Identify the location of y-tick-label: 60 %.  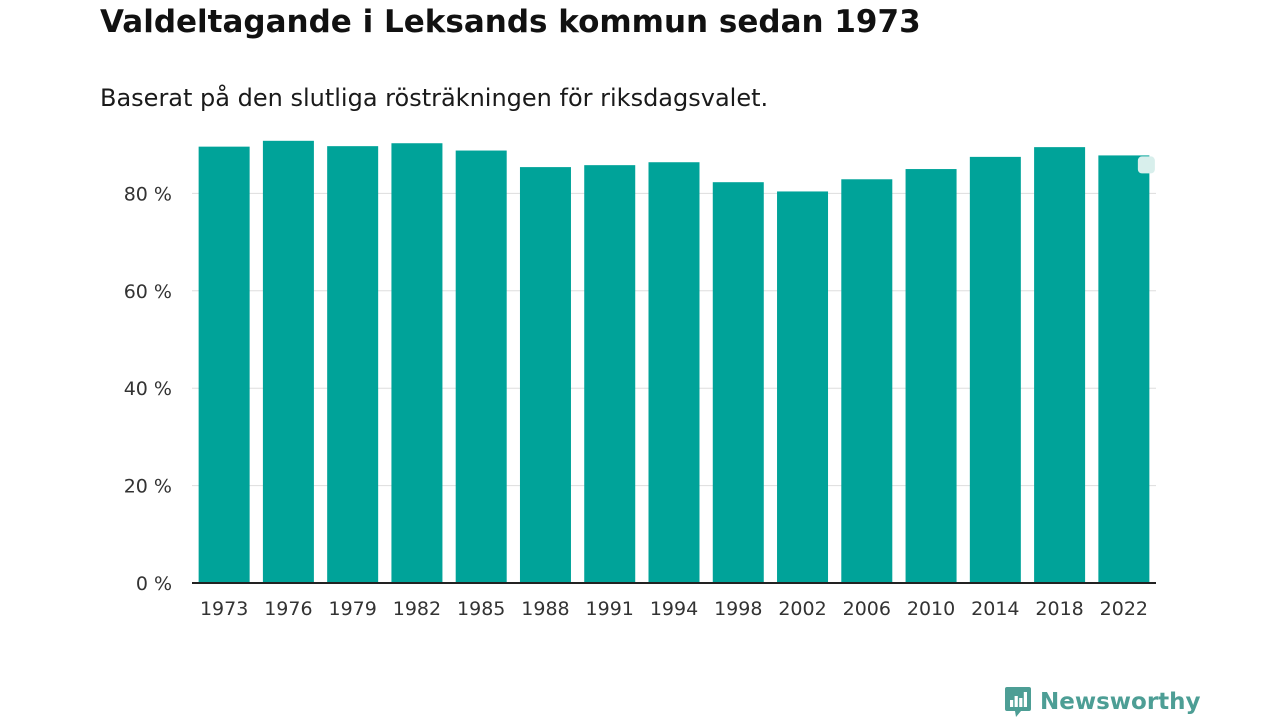
(148, 292).